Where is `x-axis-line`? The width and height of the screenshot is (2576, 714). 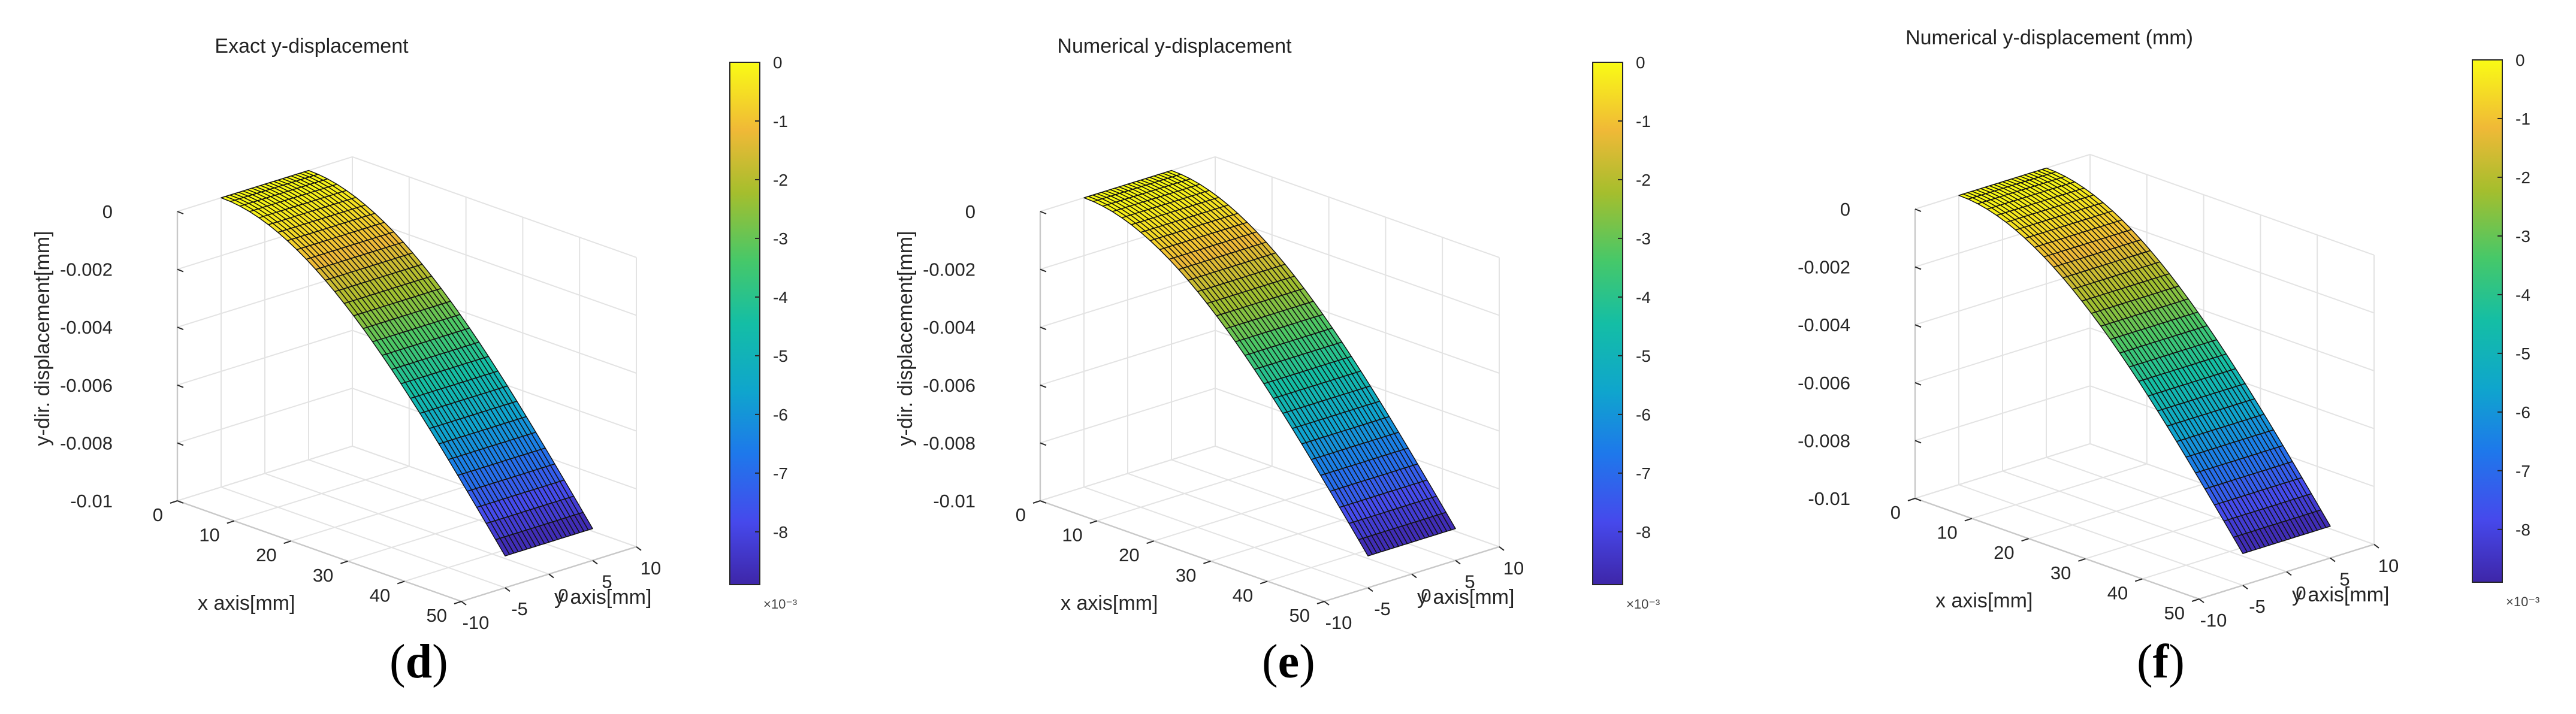 x-axis-line is located at coordinates (1183, 552).